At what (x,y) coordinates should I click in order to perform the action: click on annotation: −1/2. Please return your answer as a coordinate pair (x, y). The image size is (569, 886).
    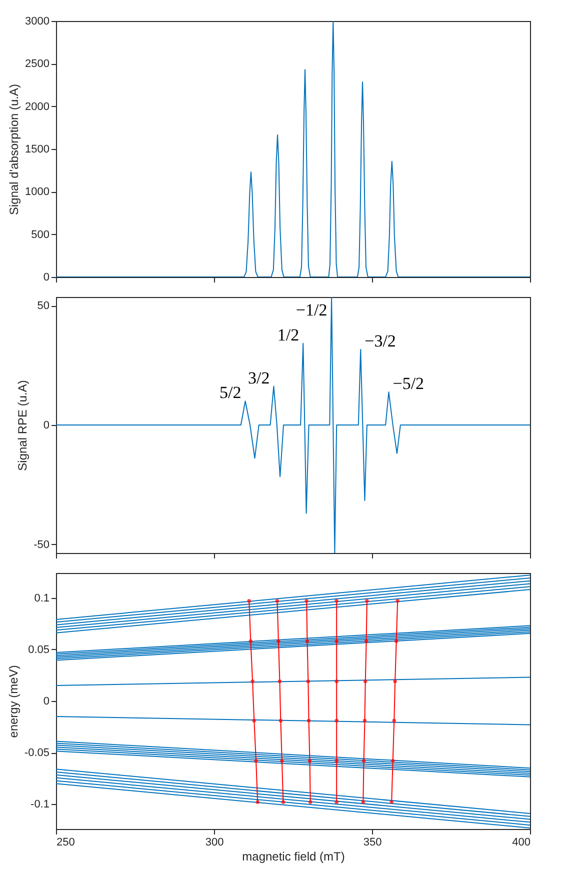
    Looking at the image, I should click on (312, 310).